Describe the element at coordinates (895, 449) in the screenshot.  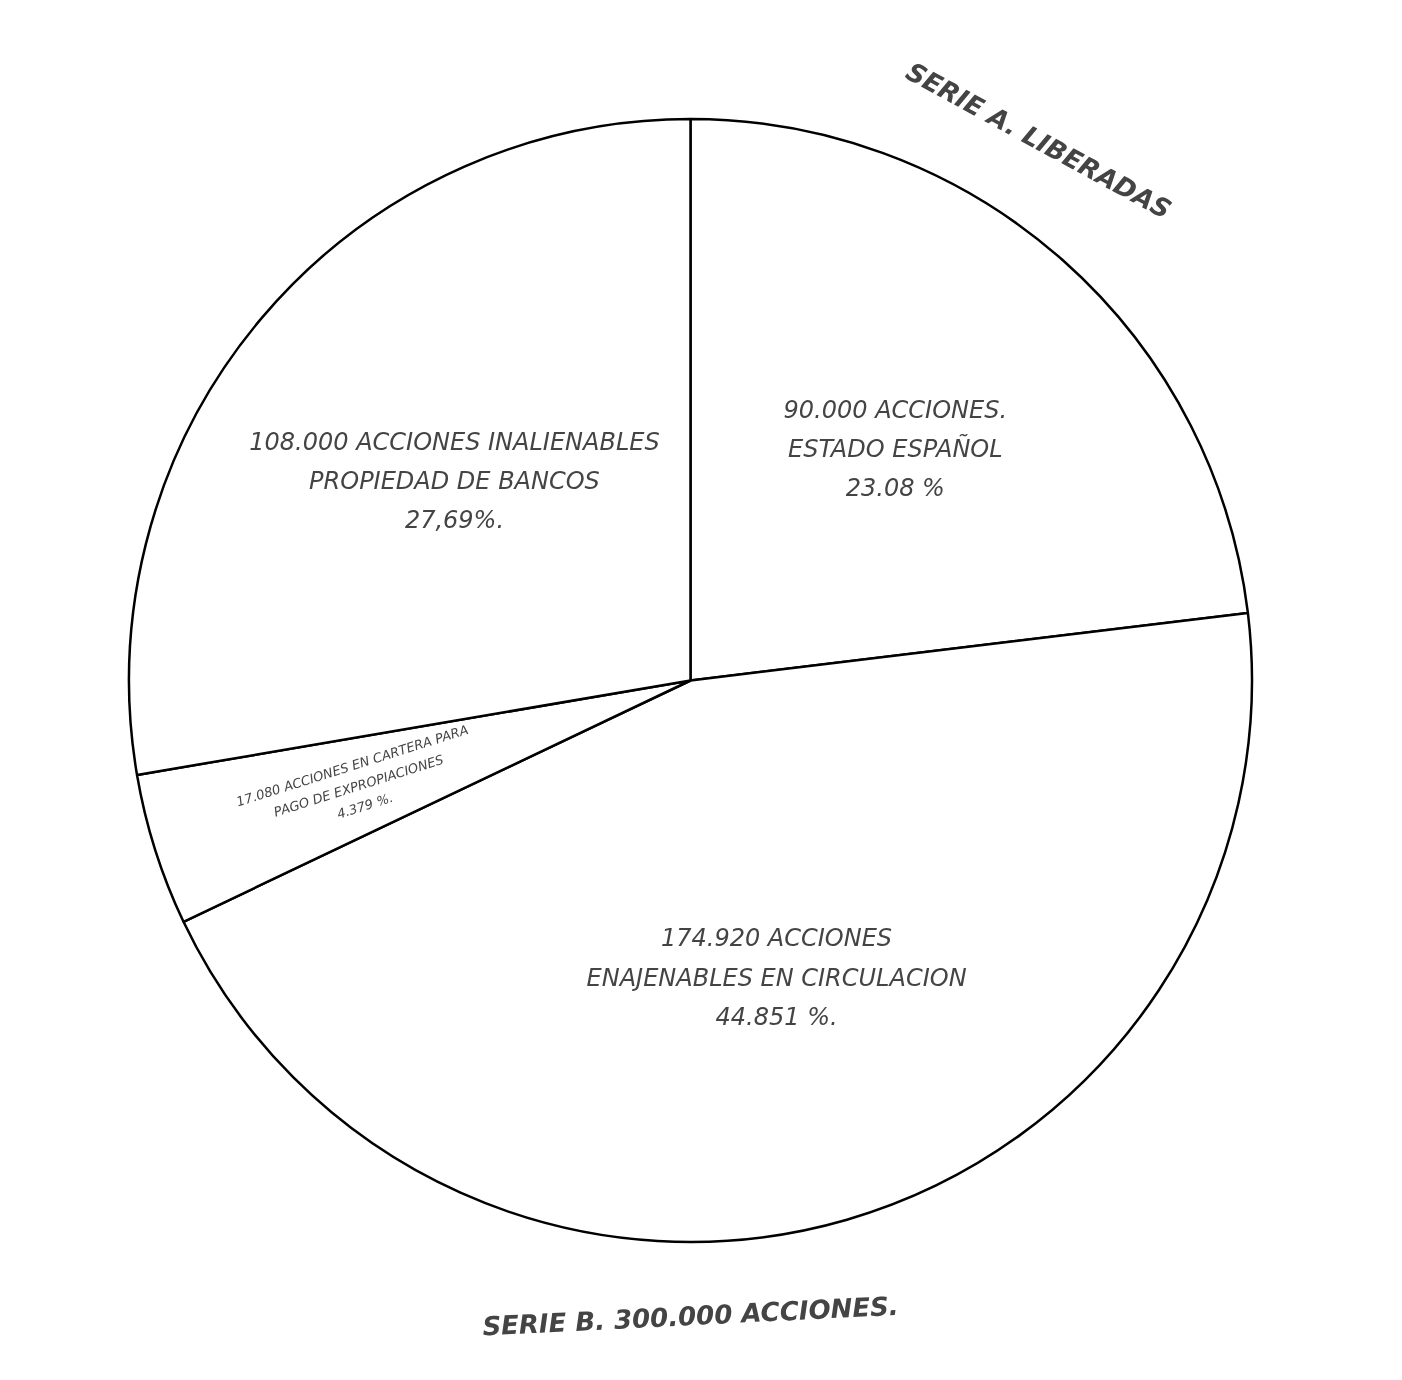
I see `data-label: 90.000 ACCIONES. ESTADO ESPAÑOL 23.08 %` at that location.